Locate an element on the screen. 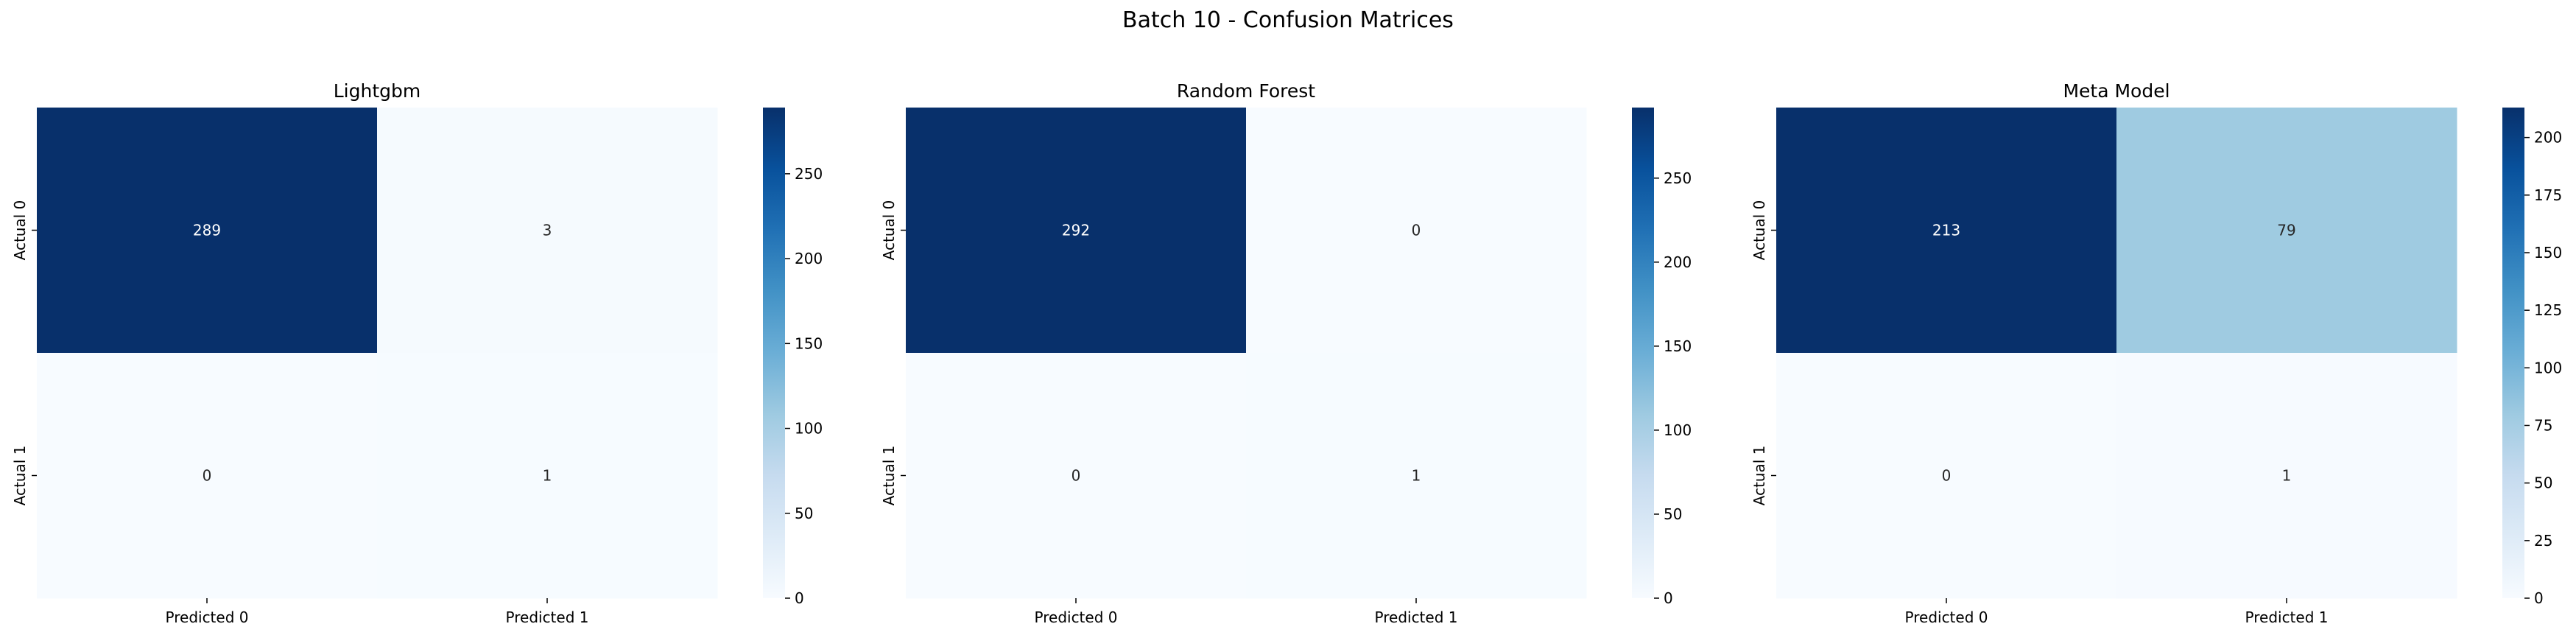  cell-value-label: 3 is located at coordinates (547, 230).